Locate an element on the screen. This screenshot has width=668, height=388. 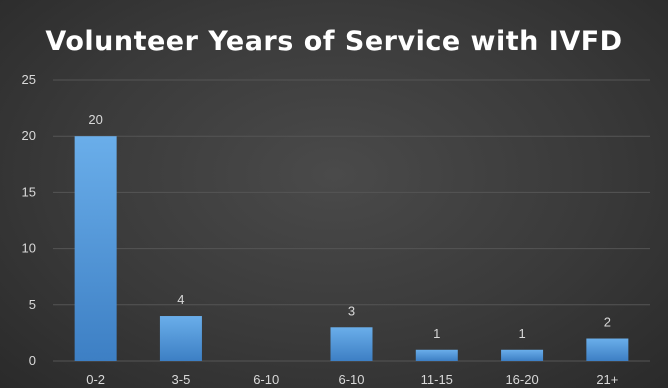
y-tick-label: 20 is located at coordinates (29, 135).